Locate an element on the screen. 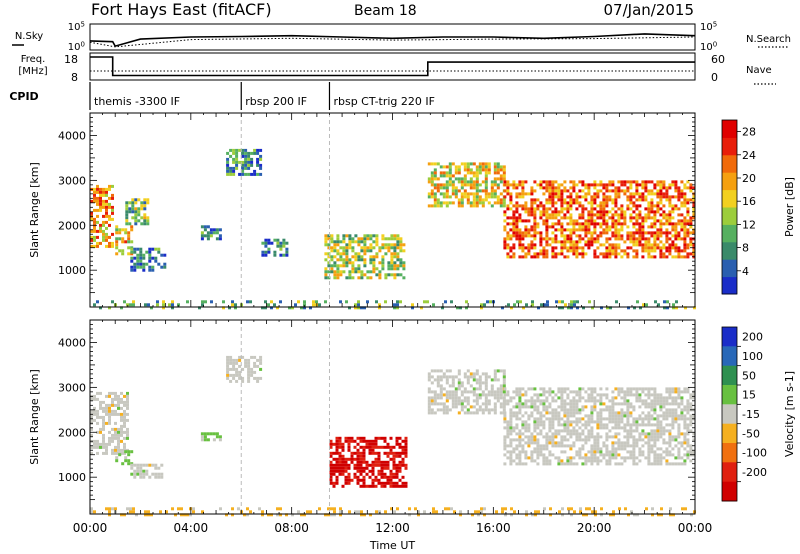  echo-region is located at coordinates (466, 185).